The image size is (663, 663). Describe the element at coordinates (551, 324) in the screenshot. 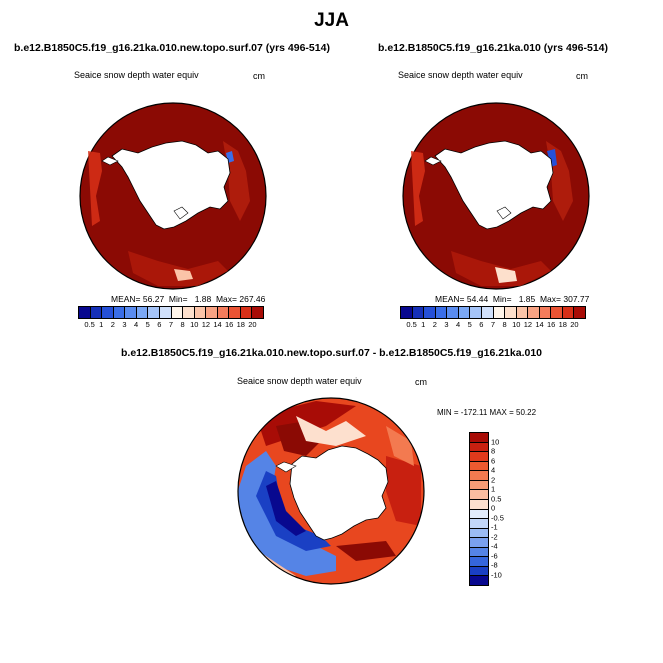

I see `colorbar-tick-label: 16` at that location.